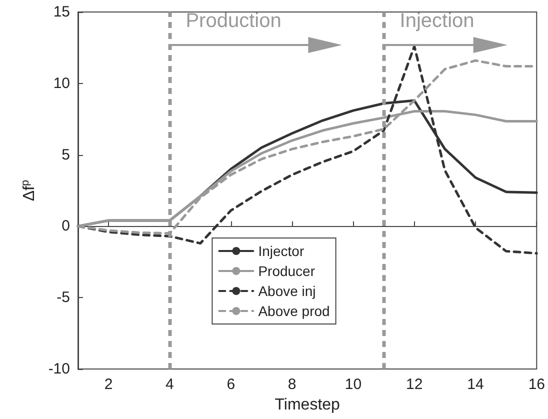 This screenshot has height=419, width=548. Describe the element at coordinates (287, 291) in the screenshot. I see `legend-label: Above inj` at that location.